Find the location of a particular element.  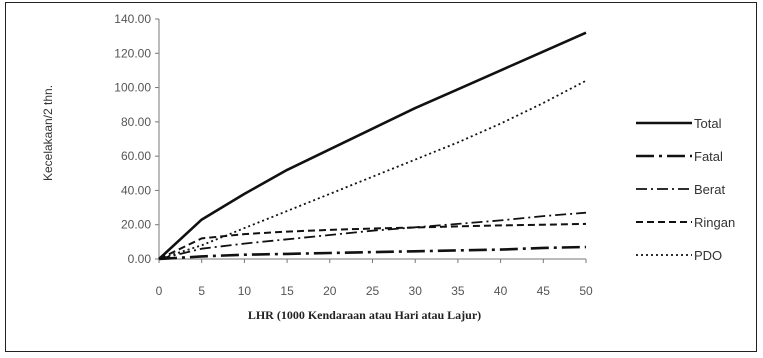

x-tick-label: 10 is located at coordinates (245, 291).